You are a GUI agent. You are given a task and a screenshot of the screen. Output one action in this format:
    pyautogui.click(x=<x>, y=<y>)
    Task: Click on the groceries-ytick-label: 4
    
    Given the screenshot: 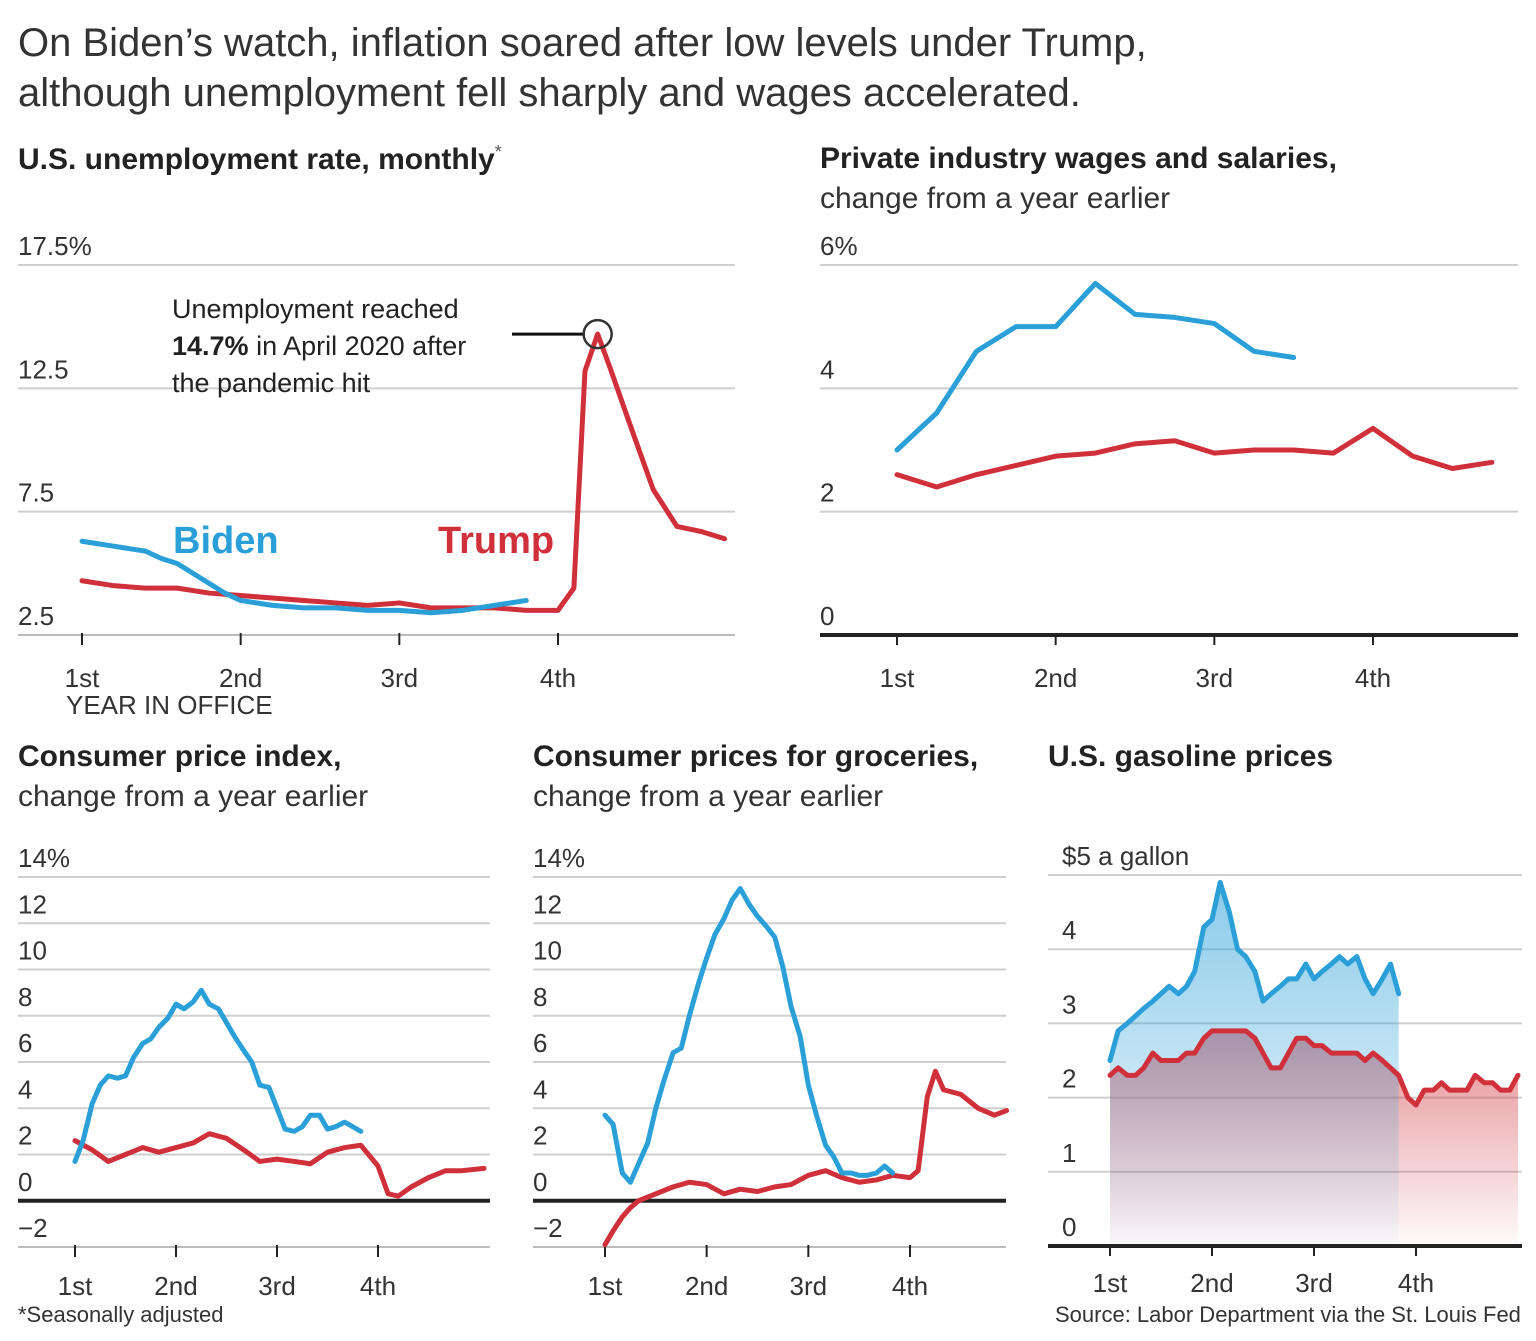 What is the action you would take?
    pyautogui.click(x=540, y=1089)
    